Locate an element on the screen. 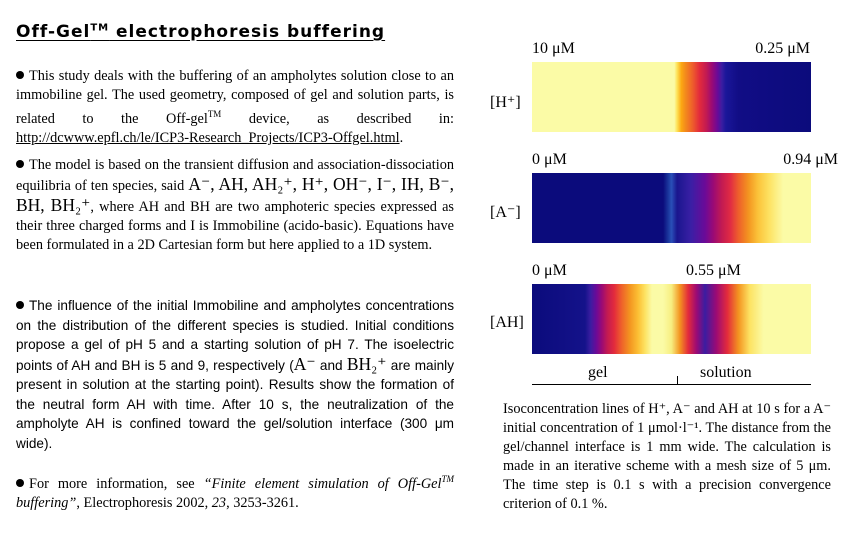  axis-gel-label: gel is located at coordinates (598, 372).